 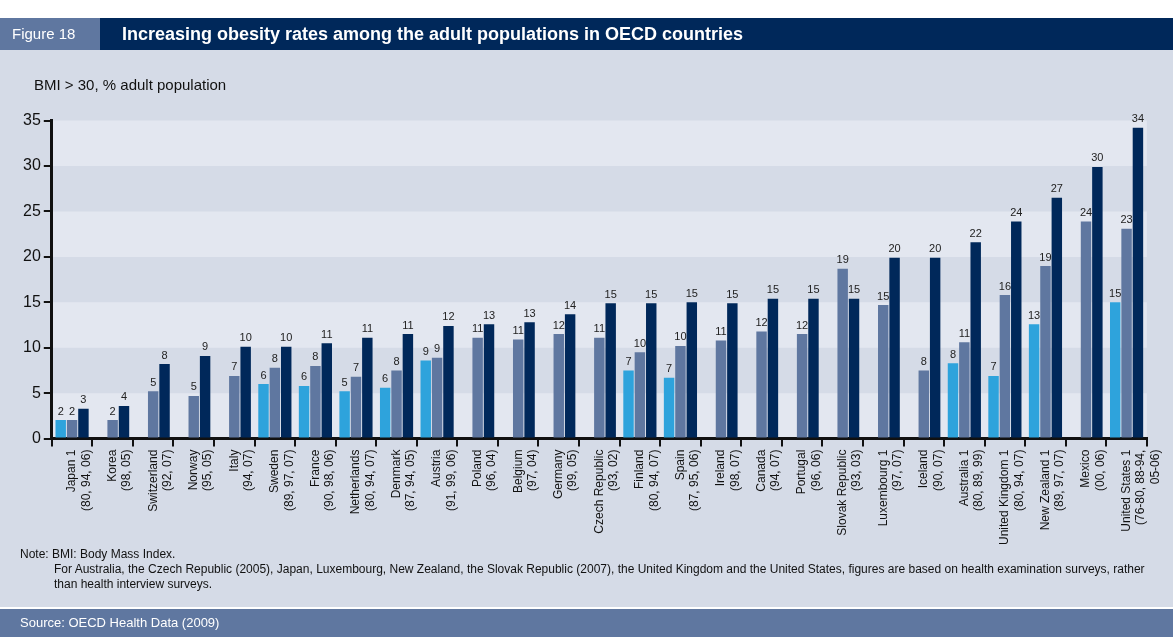 I want to click on x-tick-label: Switzerland (92, 07), so click(x=159, y=480).